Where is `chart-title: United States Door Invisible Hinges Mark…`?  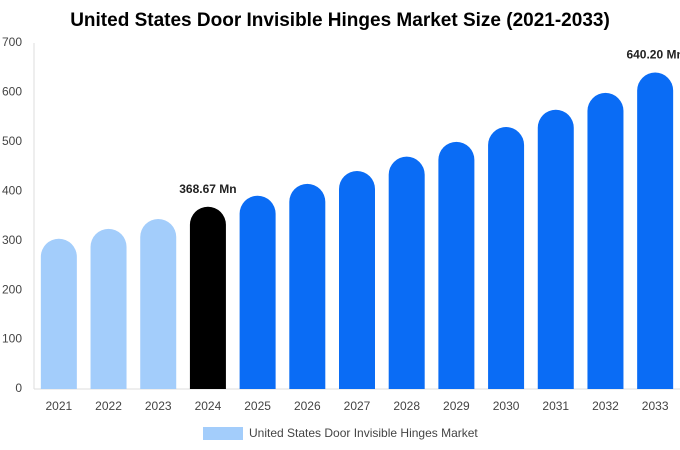
chart-title: United States Door Invisible Hinges Mark… is located at coordinates (340, 20).